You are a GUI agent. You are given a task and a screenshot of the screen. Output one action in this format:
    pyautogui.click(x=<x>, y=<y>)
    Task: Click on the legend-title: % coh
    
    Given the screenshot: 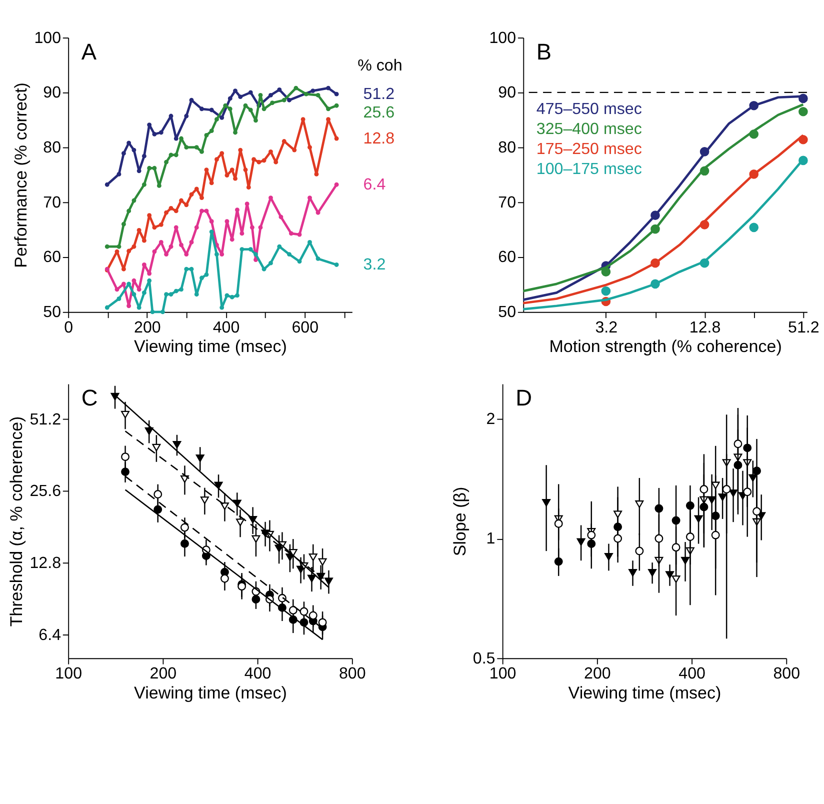 What is the action you would take?
    pyautogui.click(x=380, y=65)
    